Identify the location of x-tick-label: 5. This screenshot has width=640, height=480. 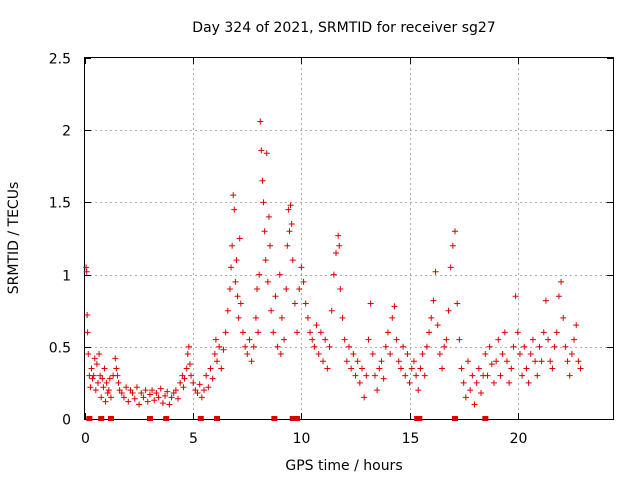
(193, 439).